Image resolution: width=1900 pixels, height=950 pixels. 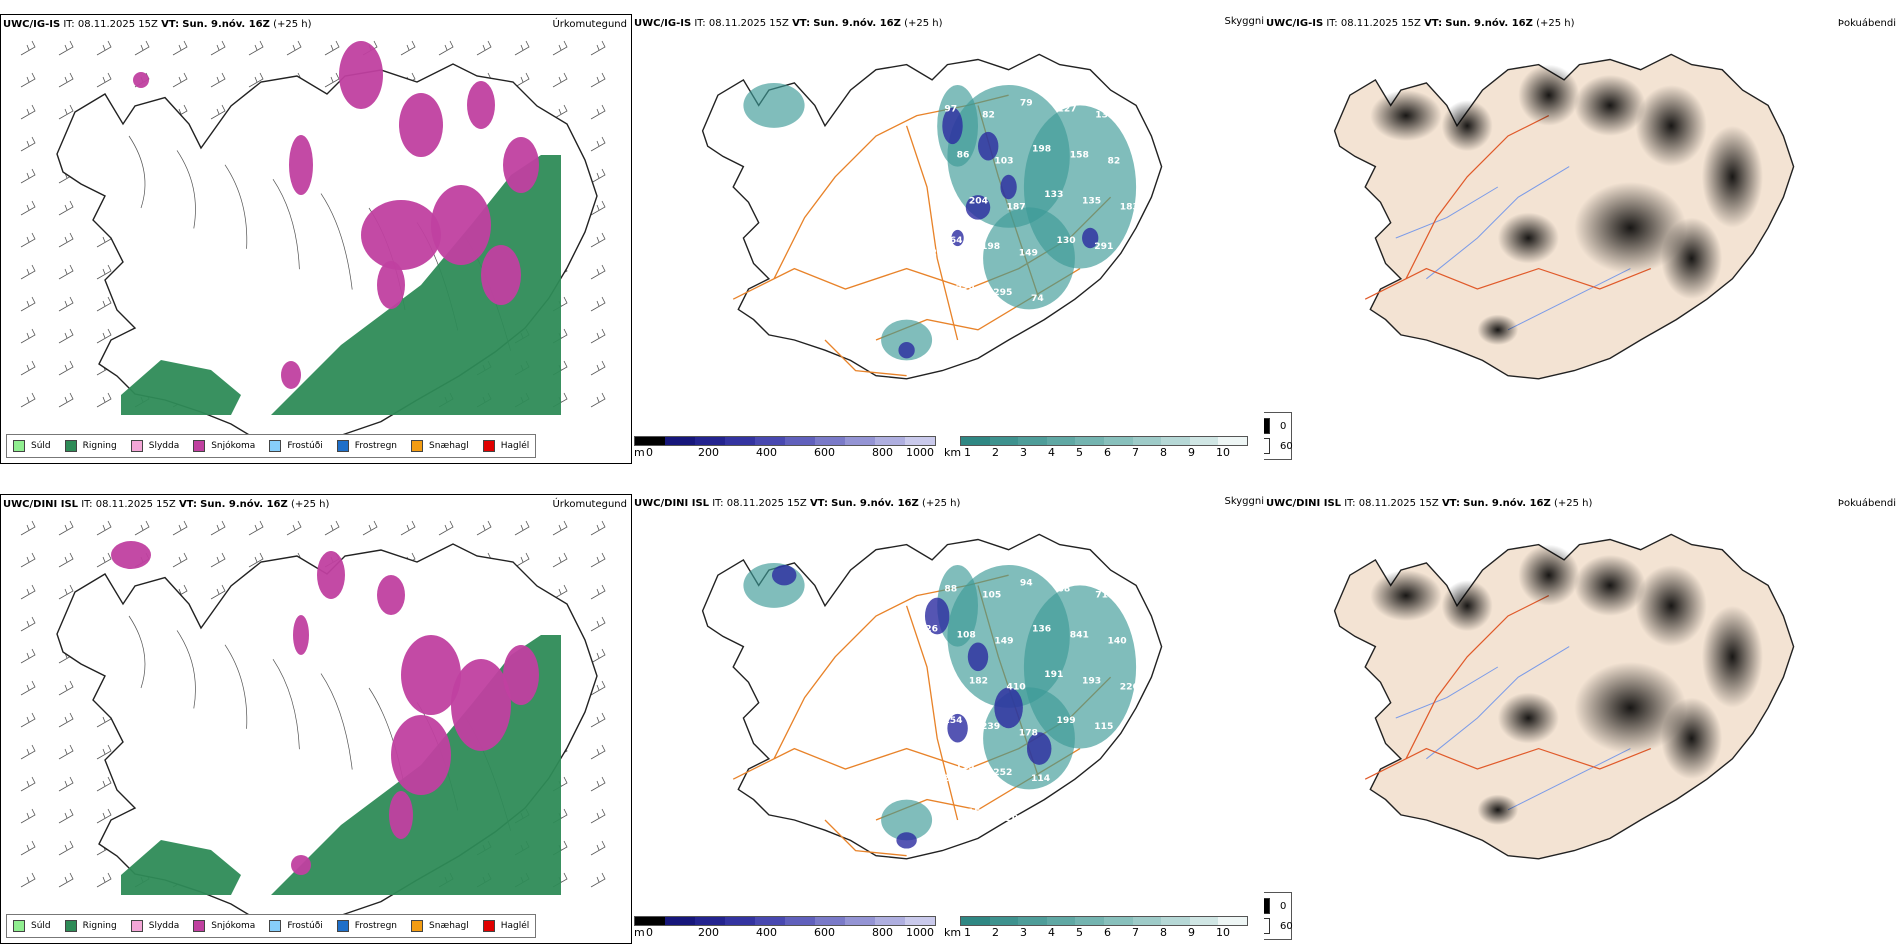 What do you see at coordinates (1223, 452) in the screenshot?
I see `visibility-tick: 10` at bounding box center [1223, 452].